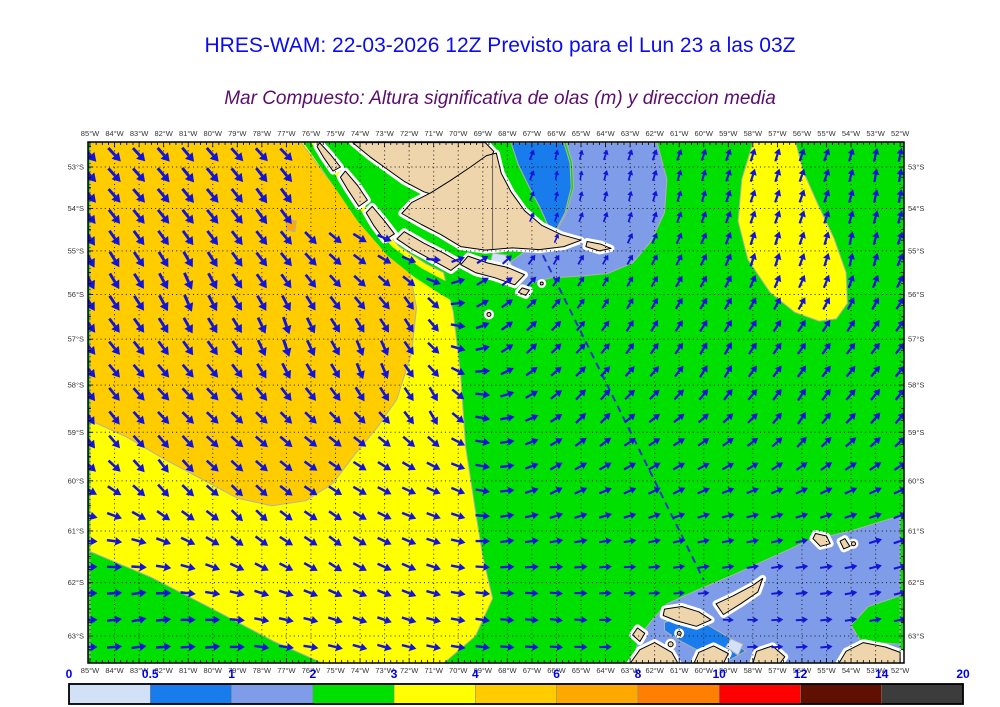 The image size is (1000, 707). What do you see at coordinates (581, 670) in the screenshot?
I see `longitude-label-bottom: 65°W` at bounding box center [581, 670].